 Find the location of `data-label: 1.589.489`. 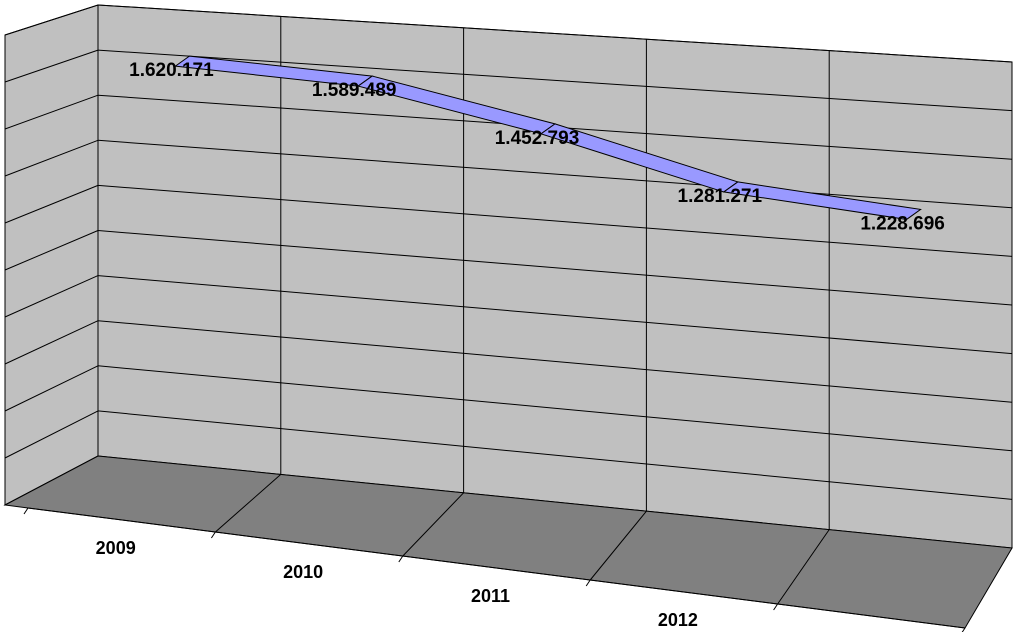

data-label: 1.589.489 is located at coordinates (354, 90).